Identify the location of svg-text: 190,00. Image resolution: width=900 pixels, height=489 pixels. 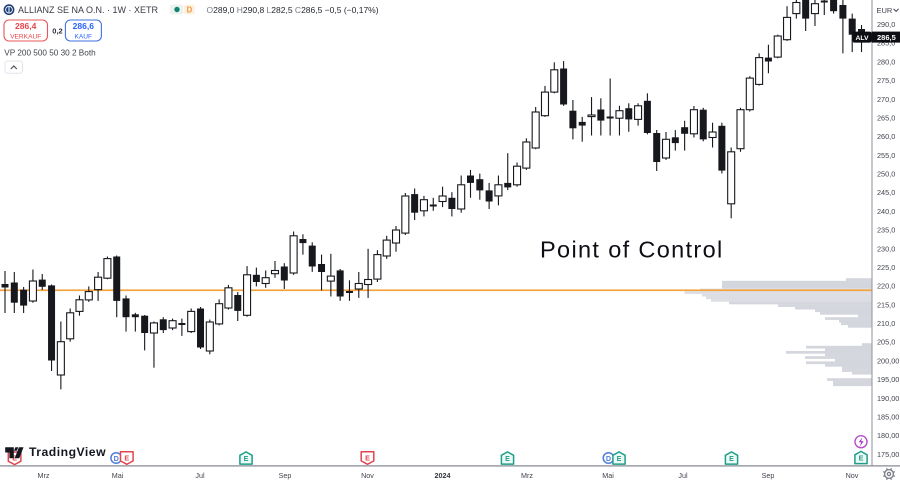
(888, 398).